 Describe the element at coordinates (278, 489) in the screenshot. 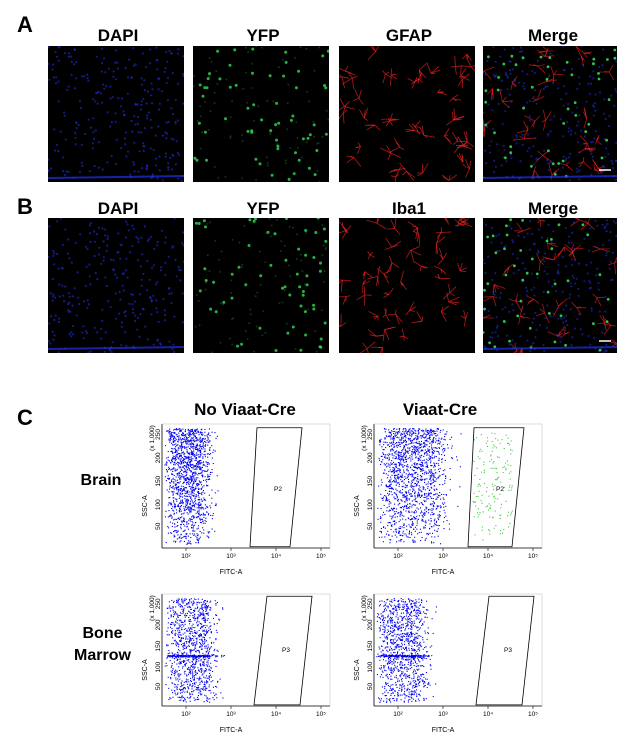

I see `svg-text: P2` at that location.